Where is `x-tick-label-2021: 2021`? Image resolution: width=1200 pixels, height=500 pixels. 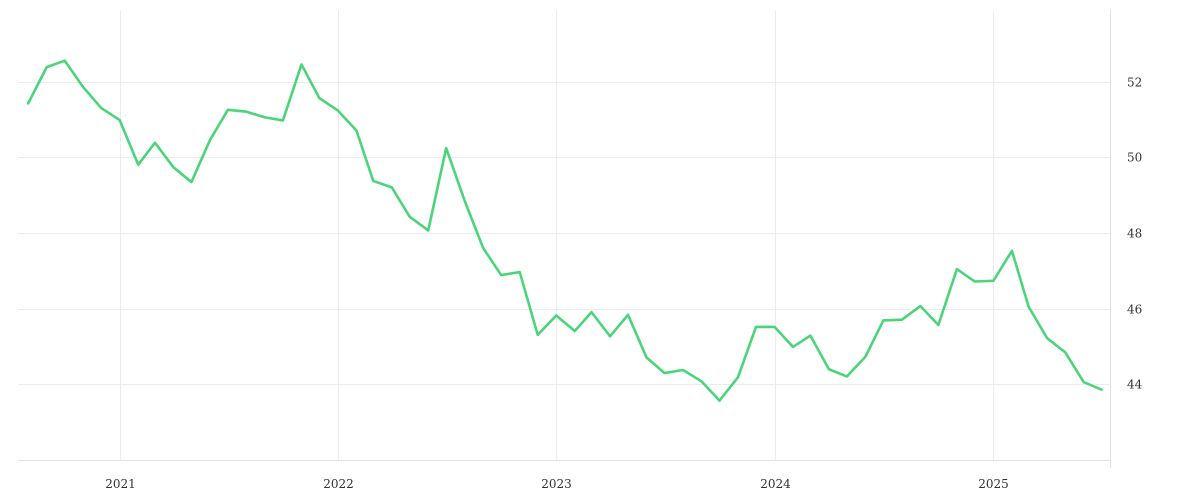
x-tick-label-2021: 2021 is located at coordinates (120, 484).